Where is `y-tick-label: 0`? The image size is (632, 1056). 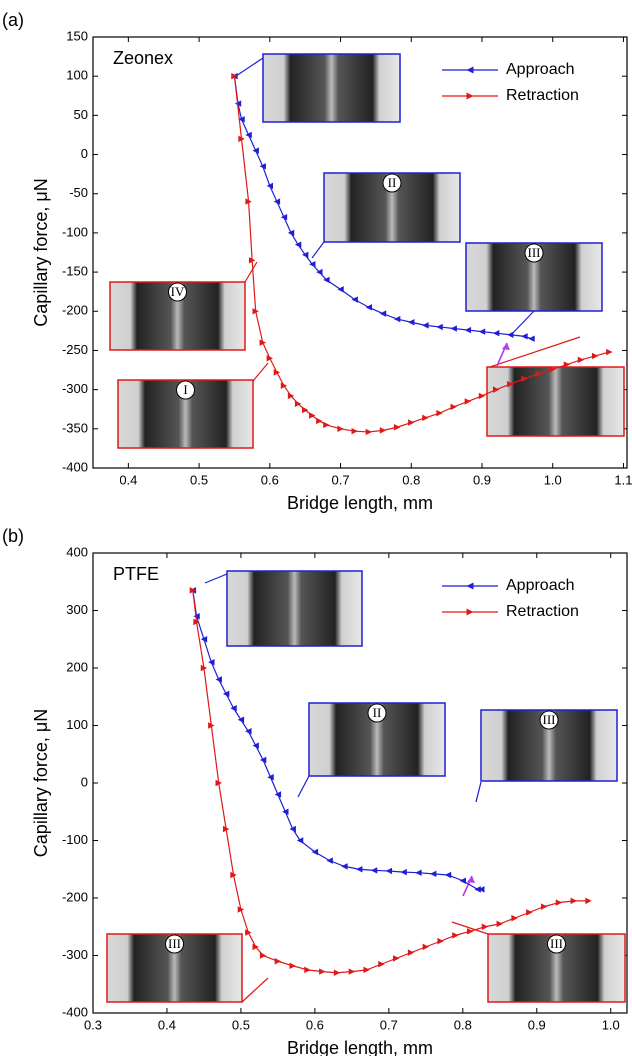
y-tick-label: 0 is located at coordinates (84, 153).